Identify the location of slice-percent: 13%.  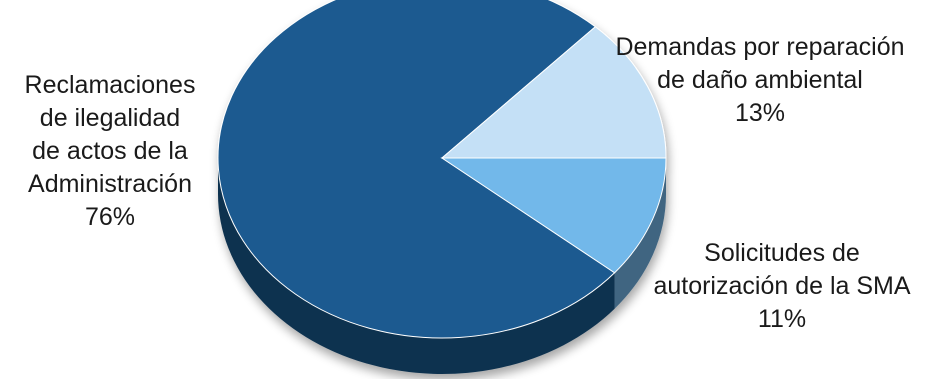
(760, 113).